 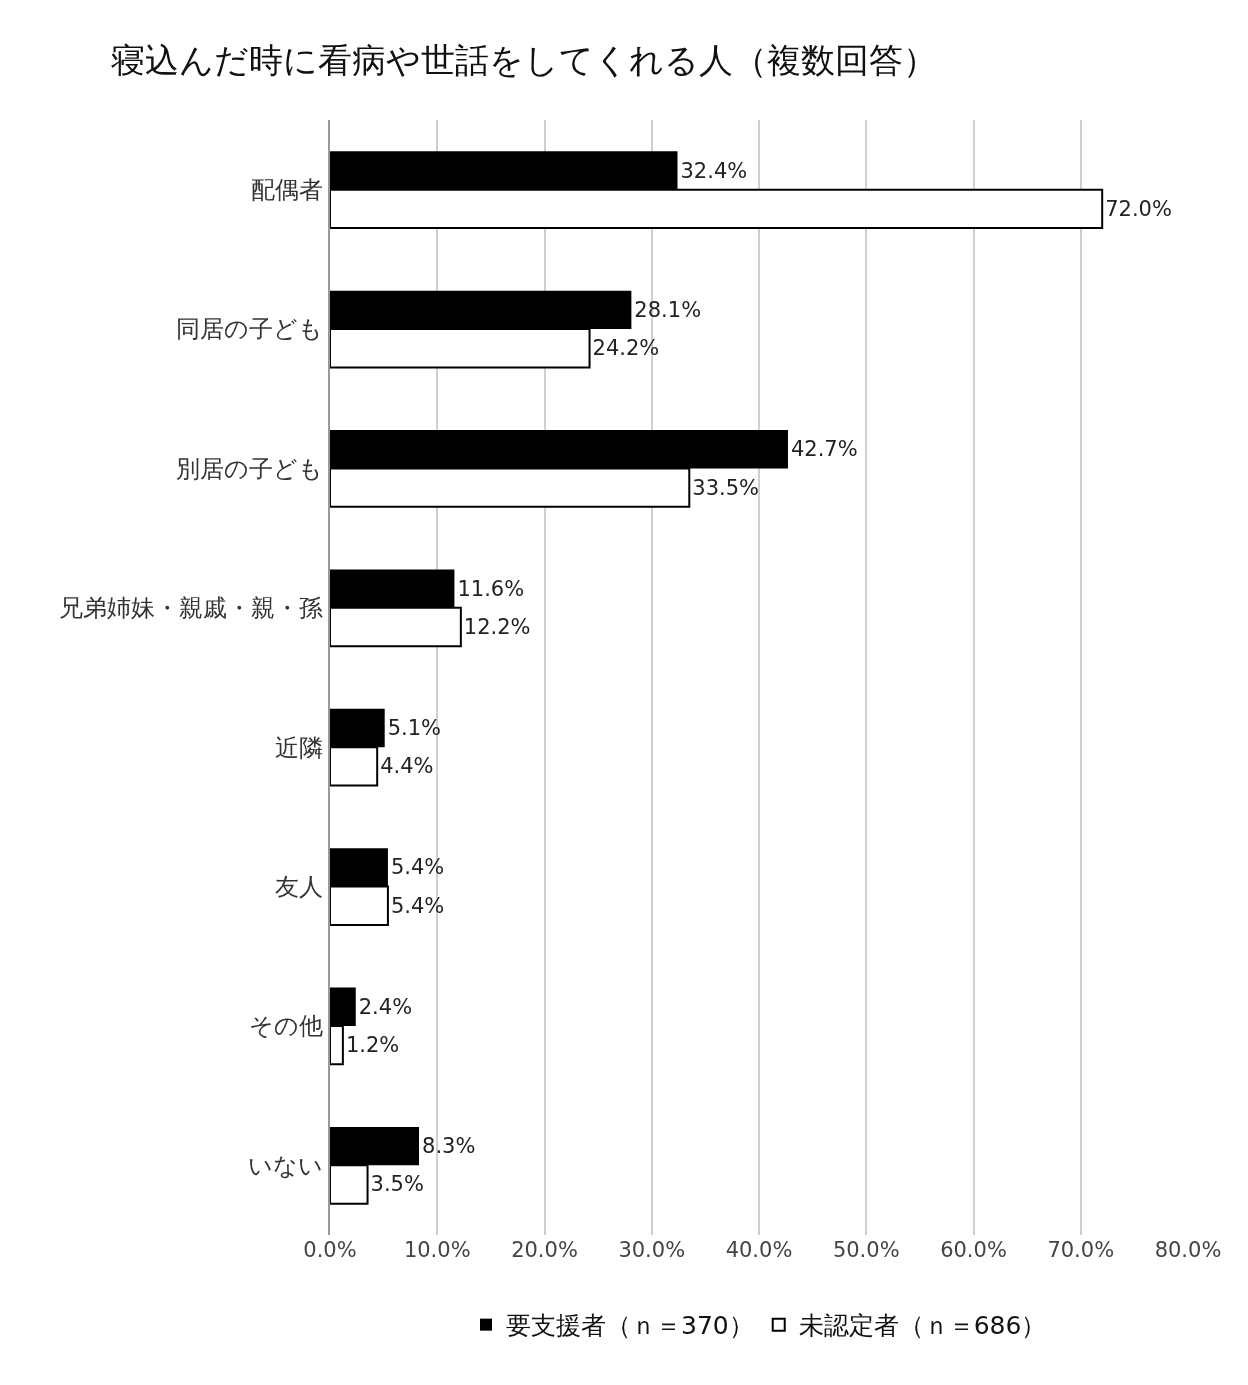 I want to click on x-tick-label: 40.0%, so click(x=759, y=1250).